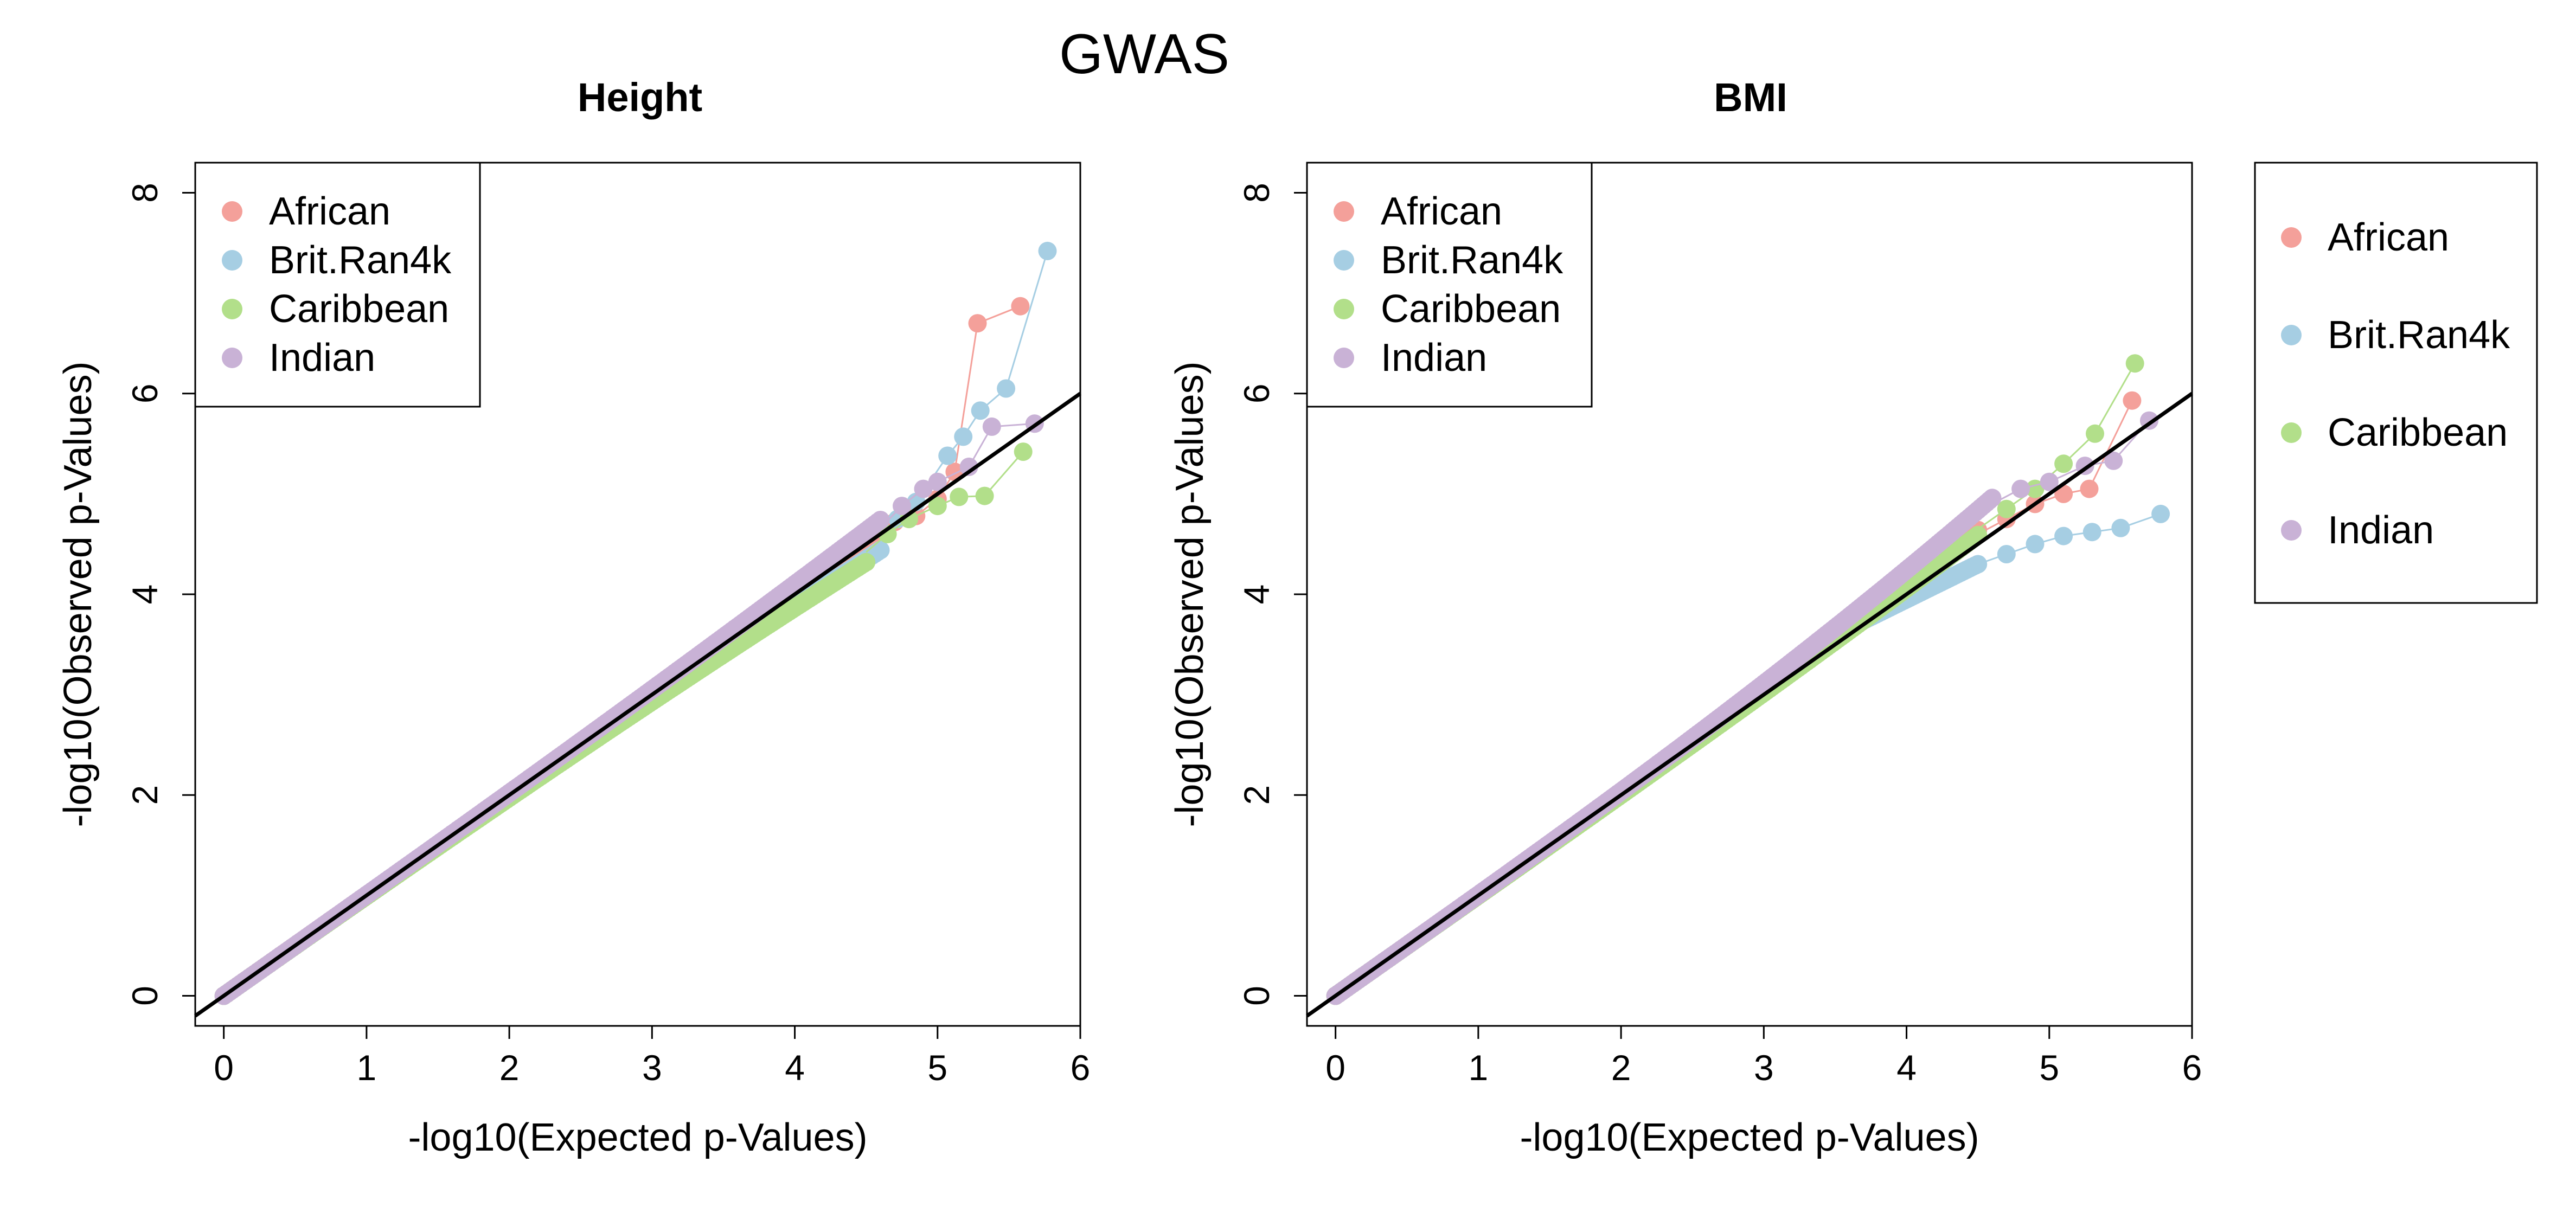 The width and height of the screenshot is (2576, 1220). I want to click on shared-legend: African Brit.Ran4k Caribbean Indian, so click(2396, 383).